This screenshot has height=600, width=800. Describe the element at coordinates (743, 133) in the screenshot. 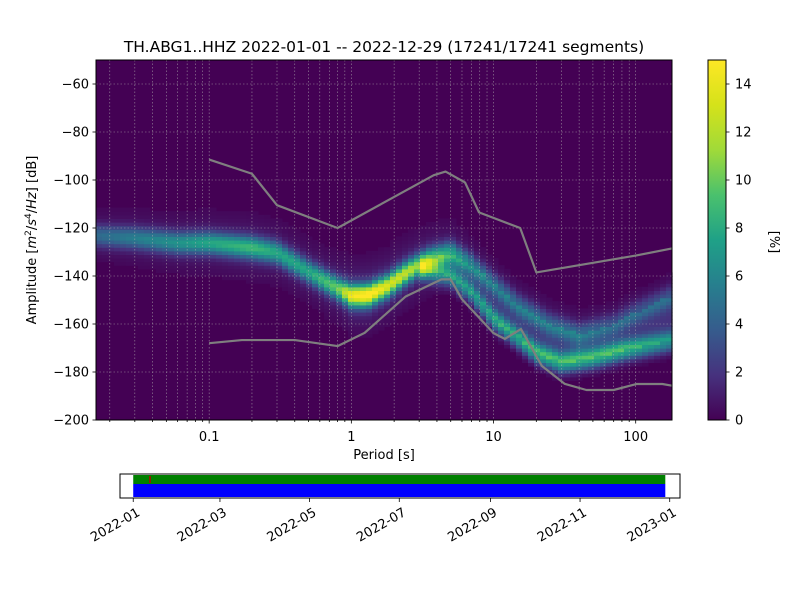

I see `colorbar-tick-label: 12` at that location.